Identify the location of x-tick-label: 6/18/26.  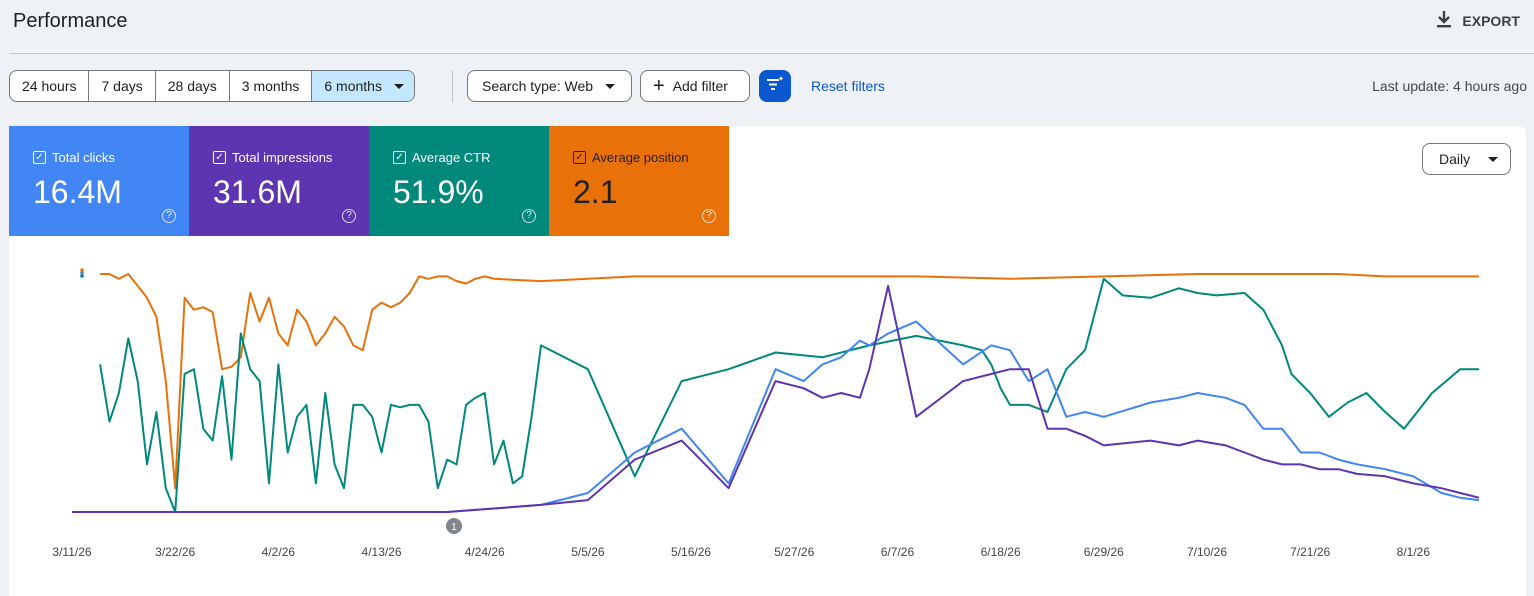
(1001, 552).